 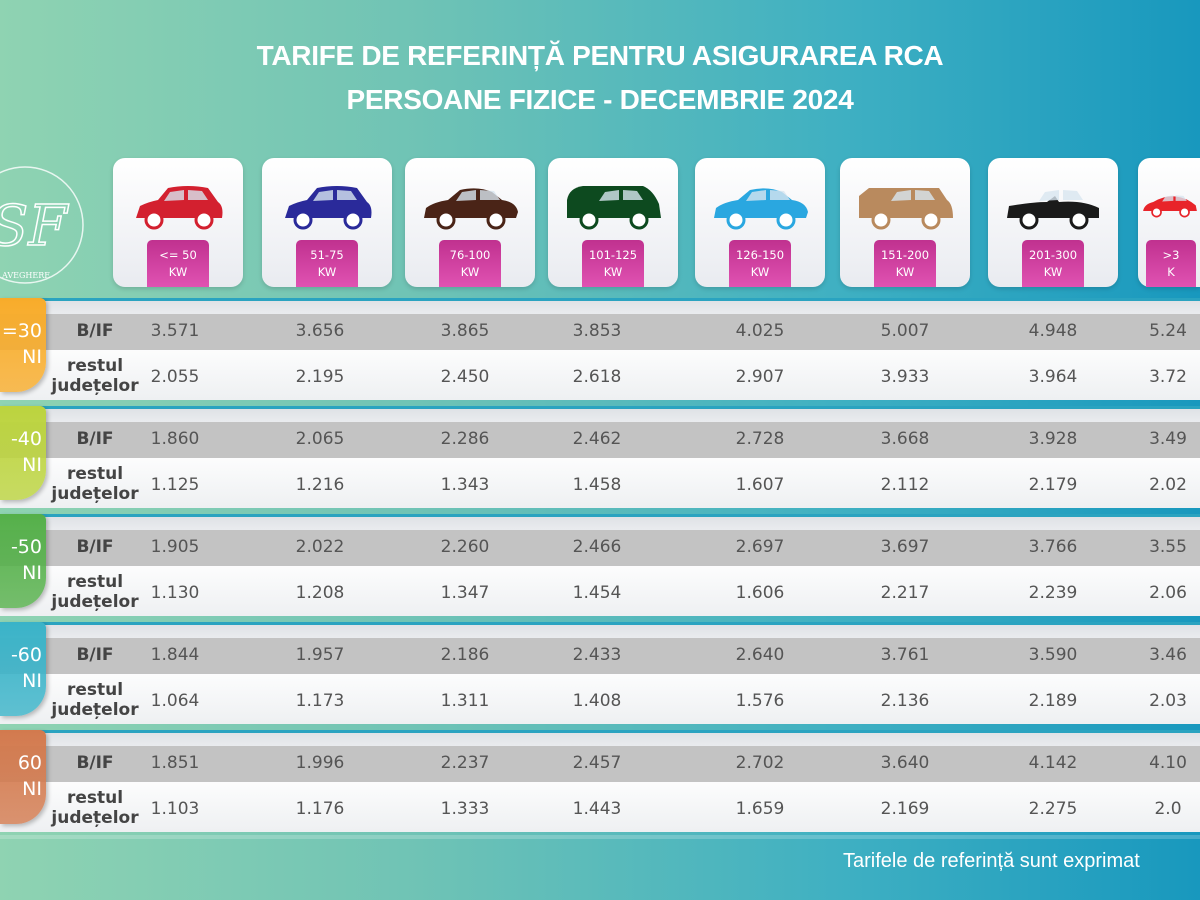 What do you see at coordinates (178, 263) in the screenshot?
I see `power-range-label: <= 50 KW` at bounding box center [178, 263].